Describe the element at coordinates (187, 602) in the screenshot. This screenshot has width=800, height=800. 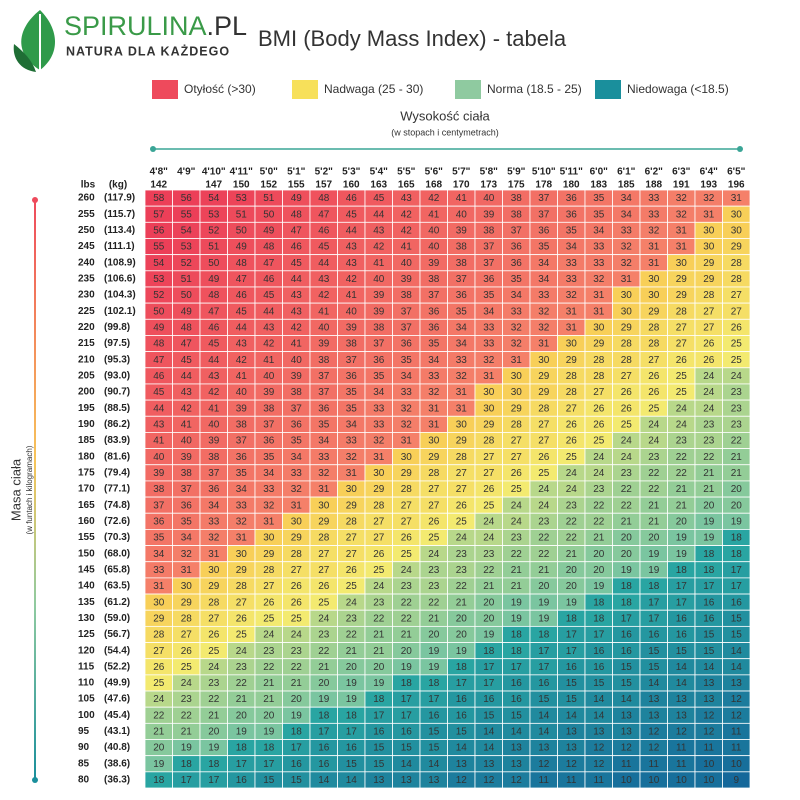
I see `bmi-value: 29` at that location.